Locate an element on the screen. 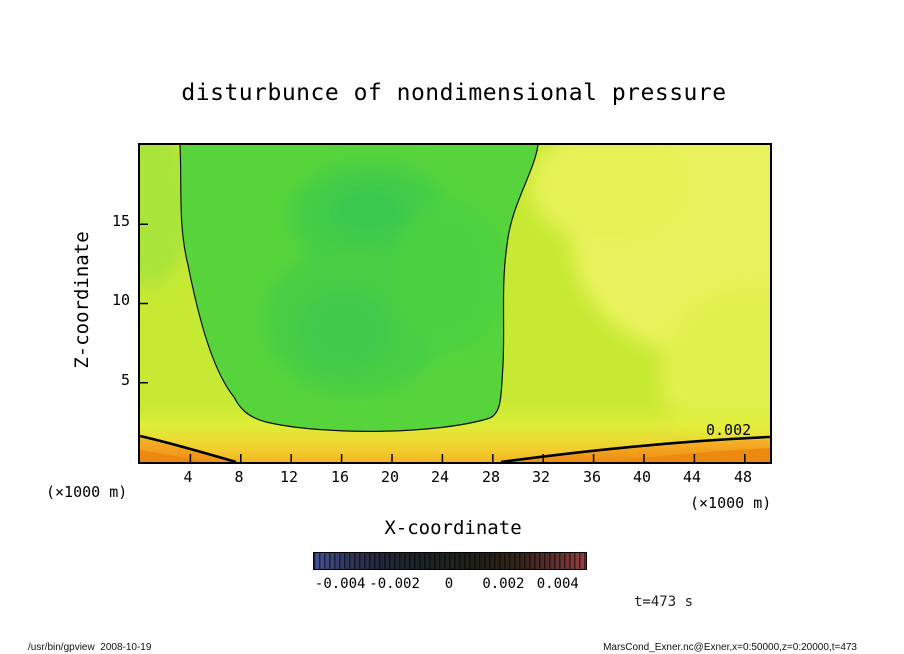 The height and width of the screenshot is (654, 904). x-tick-label: 20 is located at coordinates (390, 477).